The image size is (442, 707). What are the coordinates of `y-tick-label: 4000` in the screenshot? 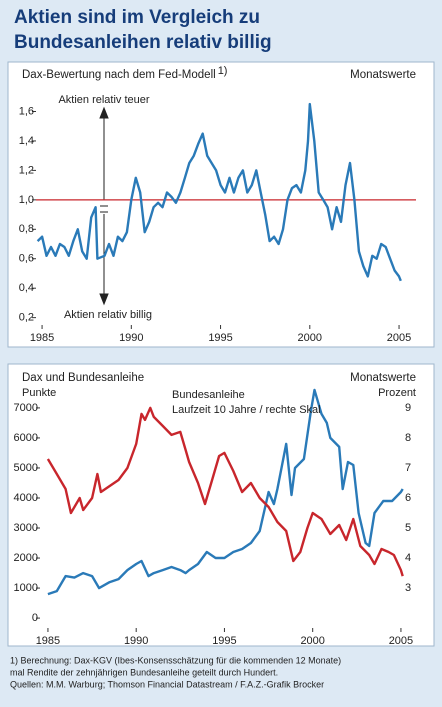 It's located at (26, 498).